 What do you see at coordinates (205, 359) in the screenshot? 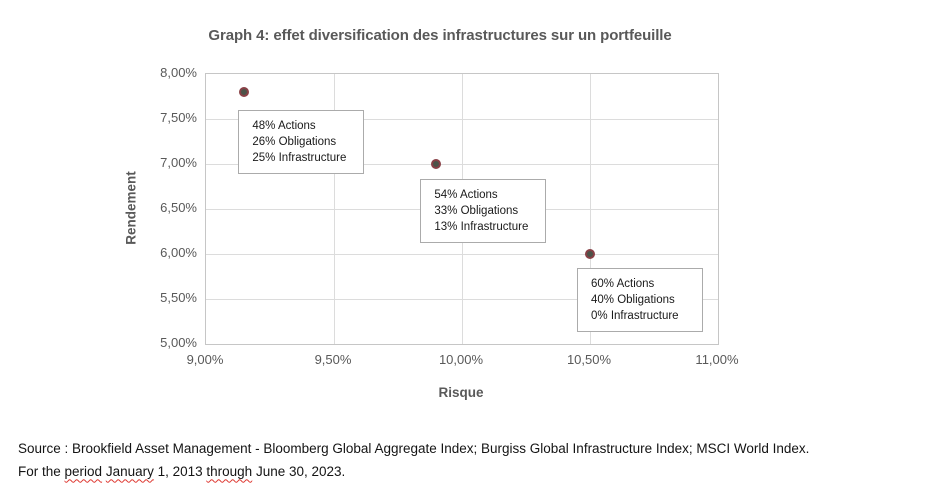
I see `x-tick-label: 9,00%` at bounding box center [205, 359].